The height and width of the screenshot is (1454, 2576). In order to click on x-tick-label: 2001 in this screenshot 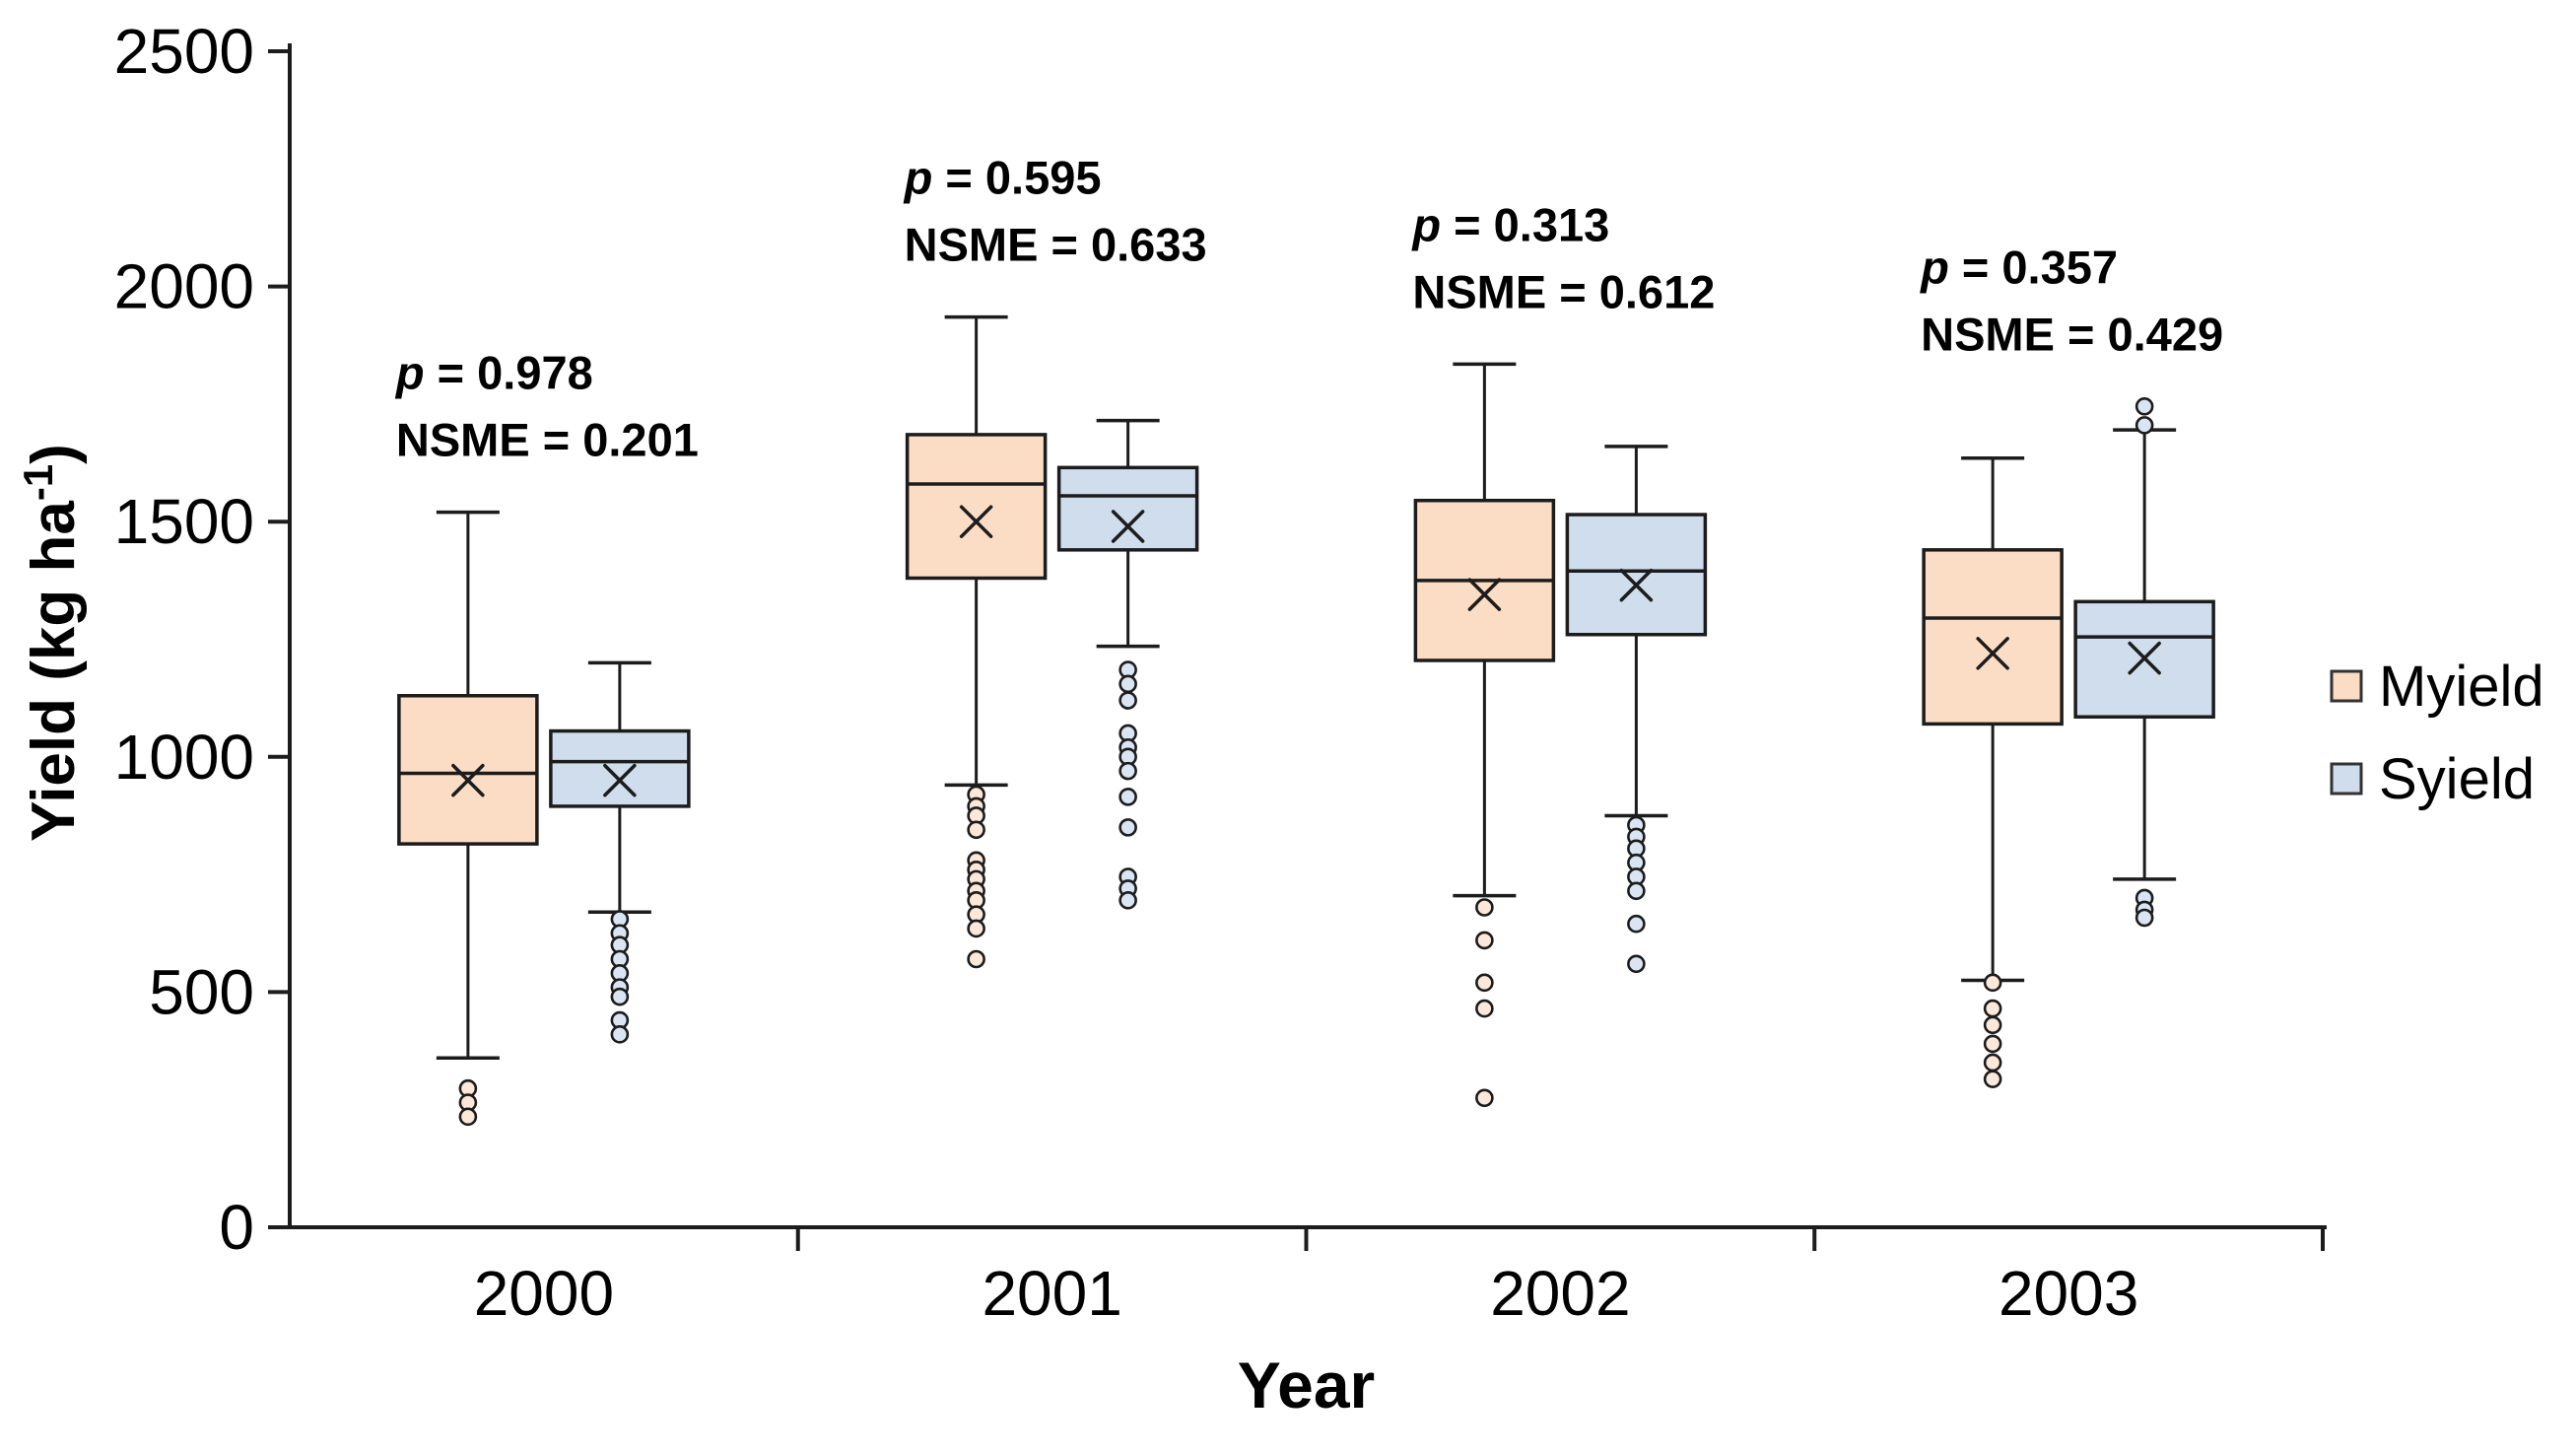, I will do `click(1051, 1293)`.